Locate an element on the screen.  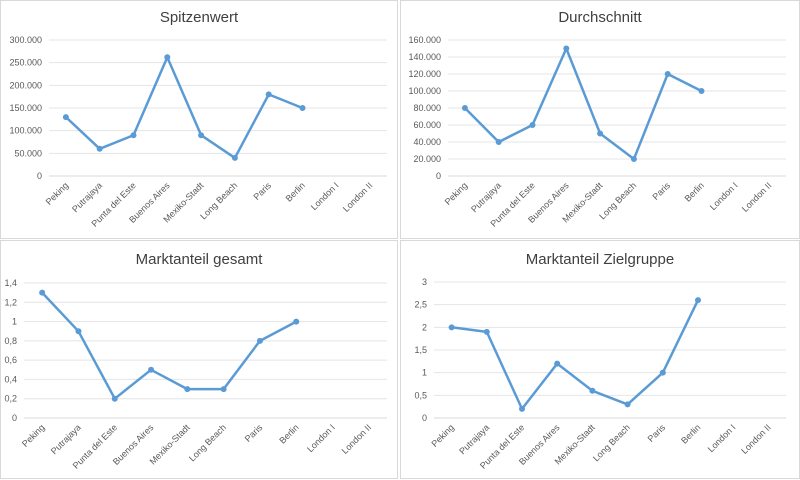
y-tick-label: 50.000 is located at coordinates (28, 153).